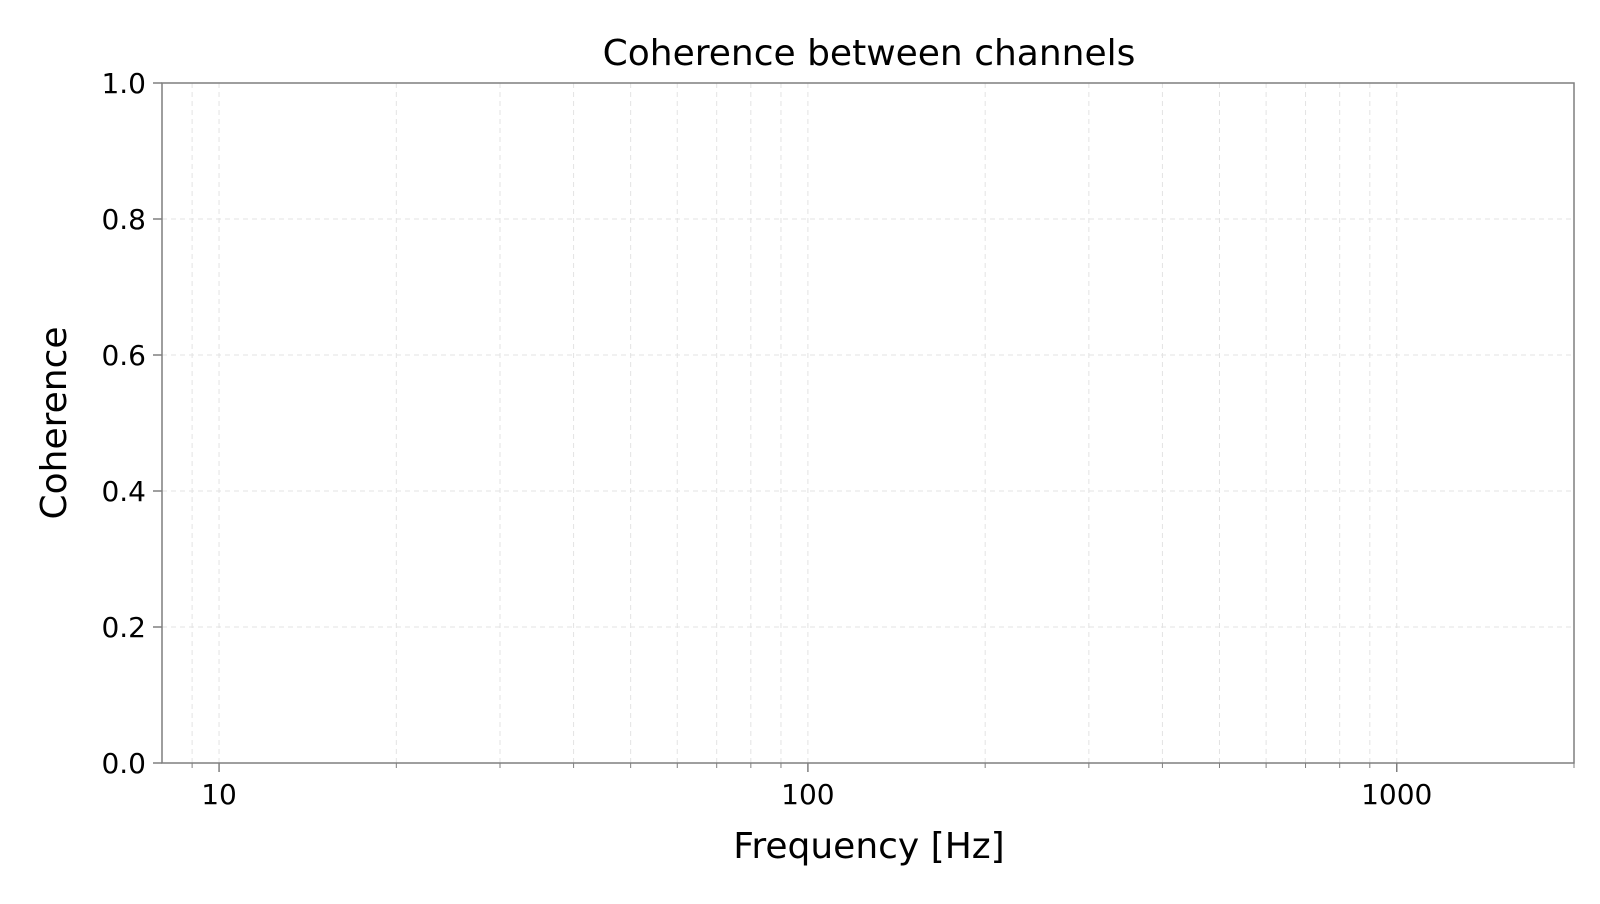  Describe the element at coordinates (123, 763) in the screenshot. I see `y-tick-label: 0.0` at that location.